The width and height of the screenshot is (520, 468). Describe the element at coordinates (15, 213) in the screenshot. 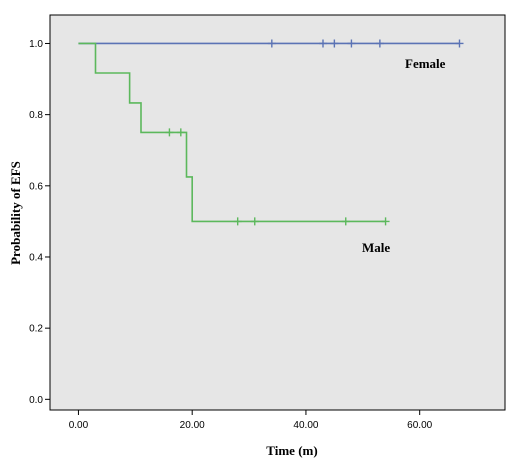

I see `y-axis-title: Probability of EFS` at that location.